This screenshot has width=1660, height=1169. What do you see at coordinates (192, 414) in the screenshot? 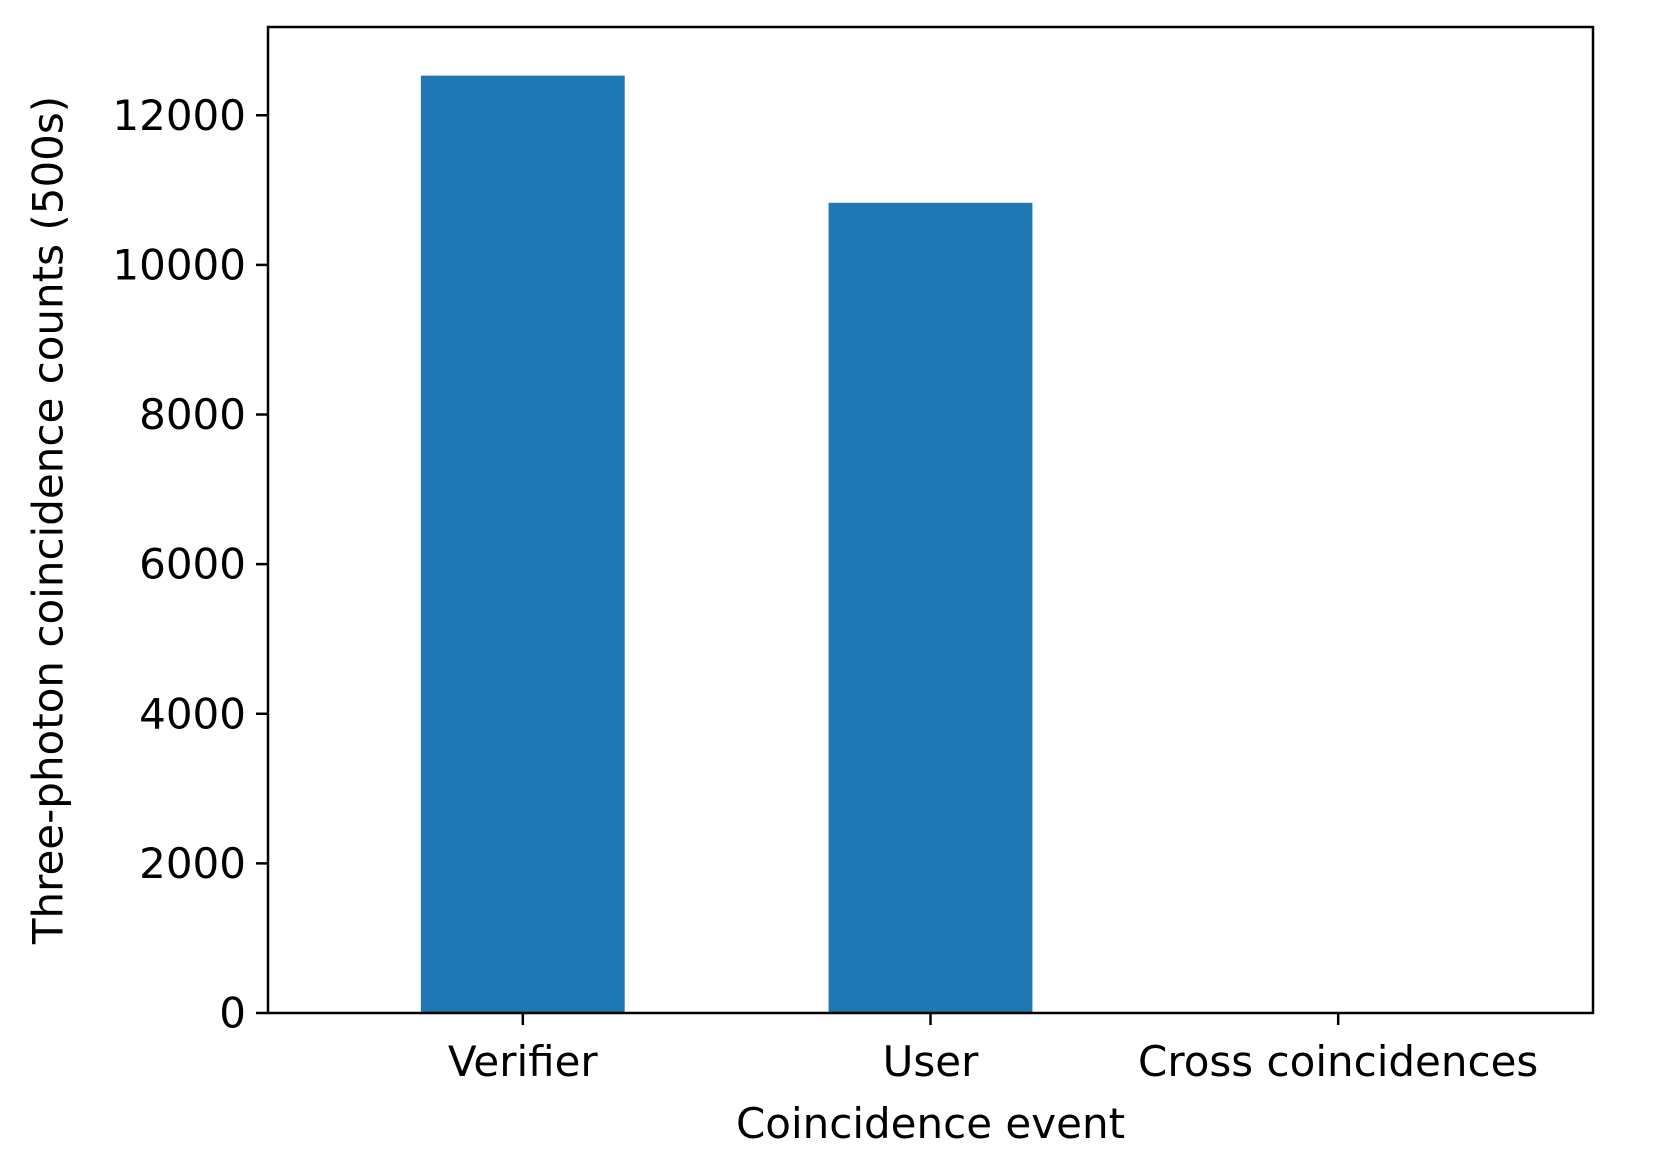
I see `y-tick-label: 8000` at bounding box center [192, 414].